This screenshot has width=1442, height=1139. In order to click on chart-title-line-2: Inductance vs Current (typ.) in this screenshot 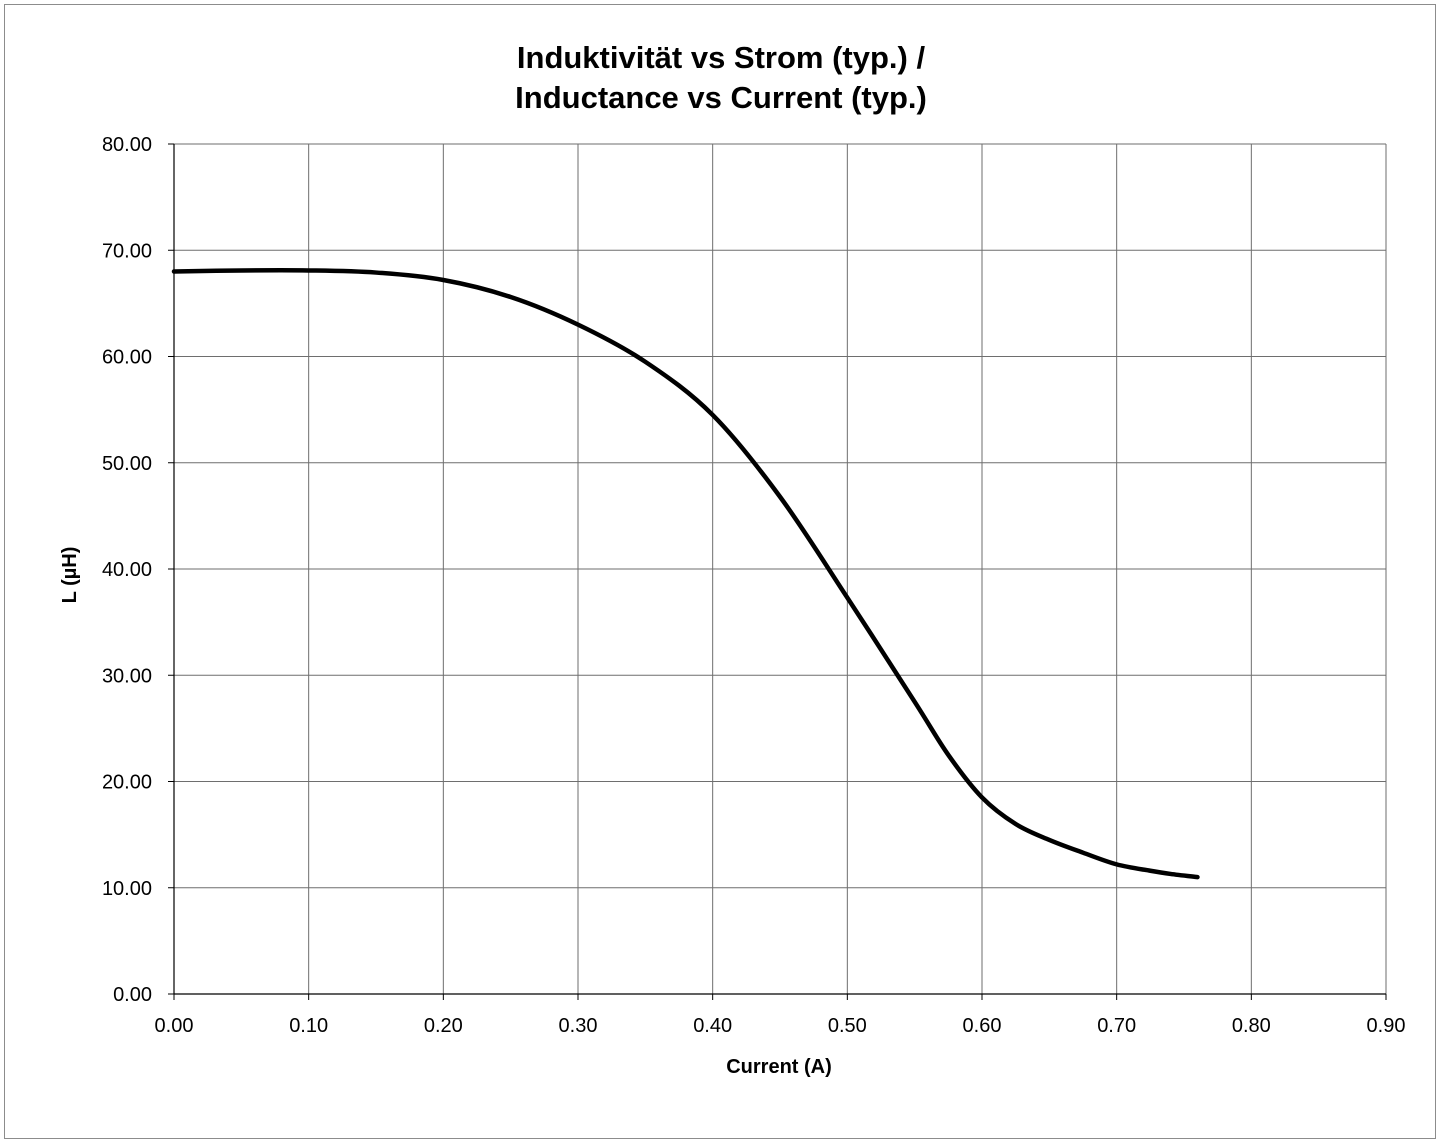, I will do `click(721, 97)`.